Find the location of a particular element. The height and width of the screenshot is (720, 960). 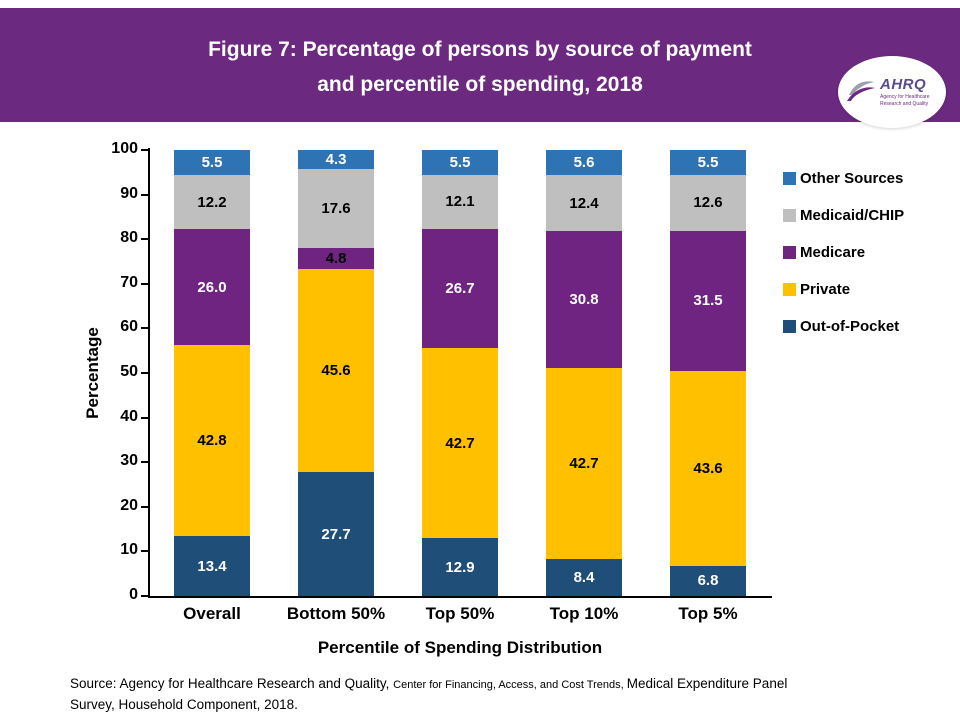

y-tick-label: 10 is located at coordinates (129, 550).